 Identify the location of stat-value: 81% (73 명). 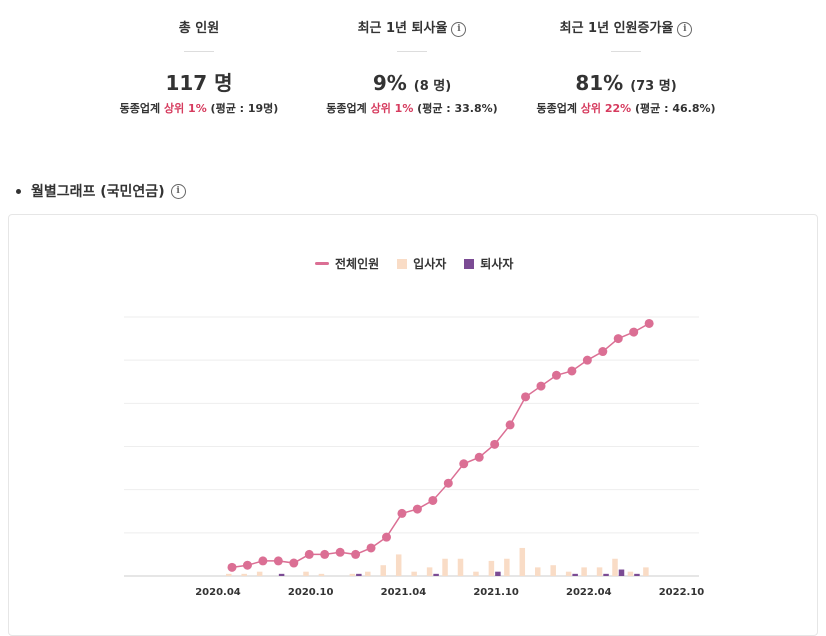
(626, 83).